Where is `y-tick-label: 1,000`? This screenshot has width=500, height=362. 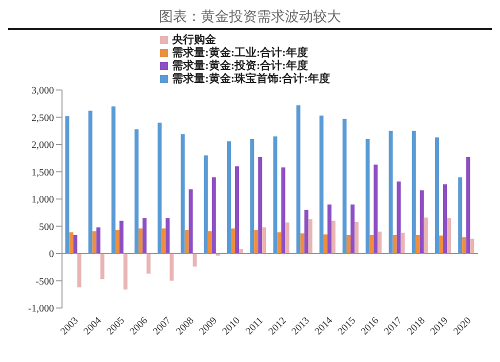 y-tick-label: 1,000 is located at coordinates (43, 200).